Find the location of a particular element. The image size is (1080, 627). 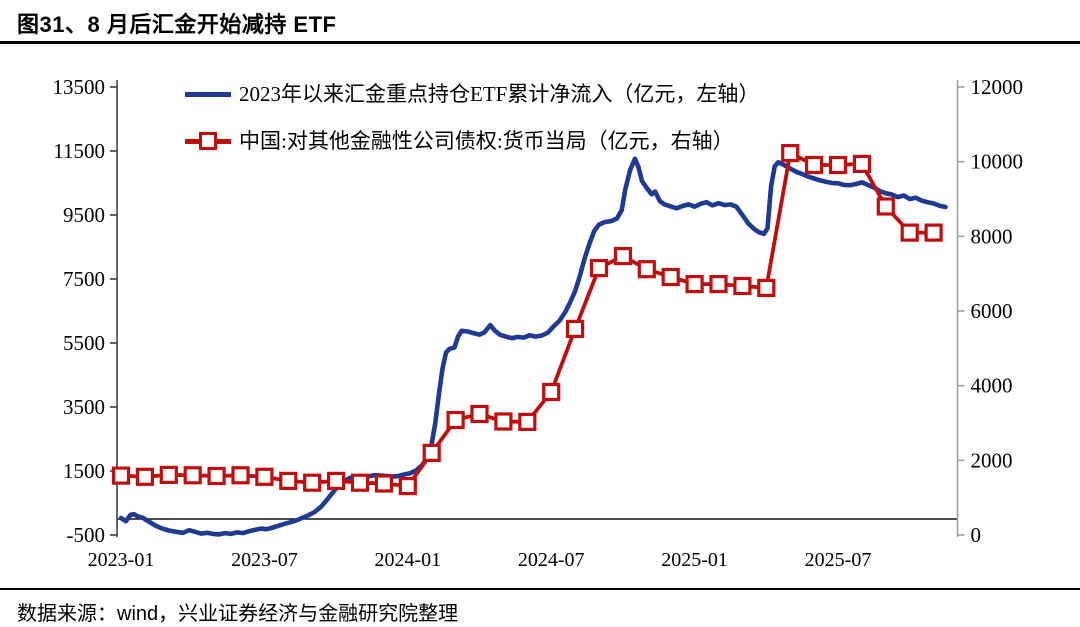

left-axis-tick-label: 13500 is located at coordinates (79, 87).